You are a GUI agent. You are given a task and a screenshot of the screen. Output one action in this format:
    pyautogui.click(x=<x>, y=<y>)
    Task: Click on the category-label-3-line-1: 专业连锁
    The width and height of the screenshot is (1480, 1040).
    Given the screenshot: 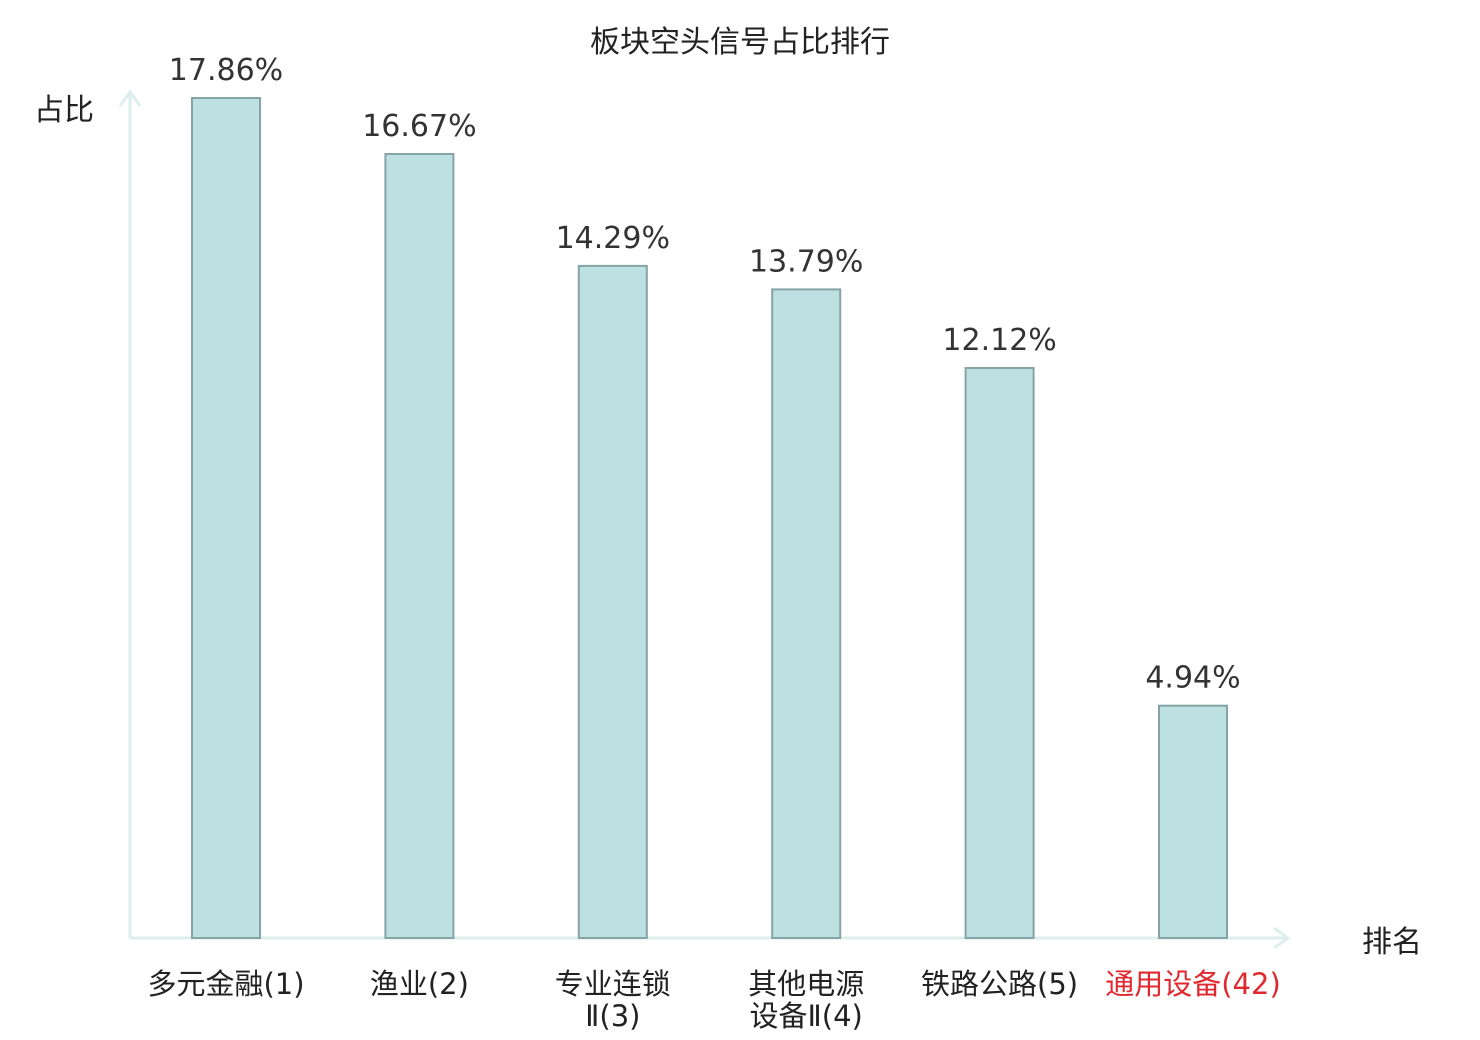 What is the action you would take?
    pyautogui.click(x=613, y=984)
    